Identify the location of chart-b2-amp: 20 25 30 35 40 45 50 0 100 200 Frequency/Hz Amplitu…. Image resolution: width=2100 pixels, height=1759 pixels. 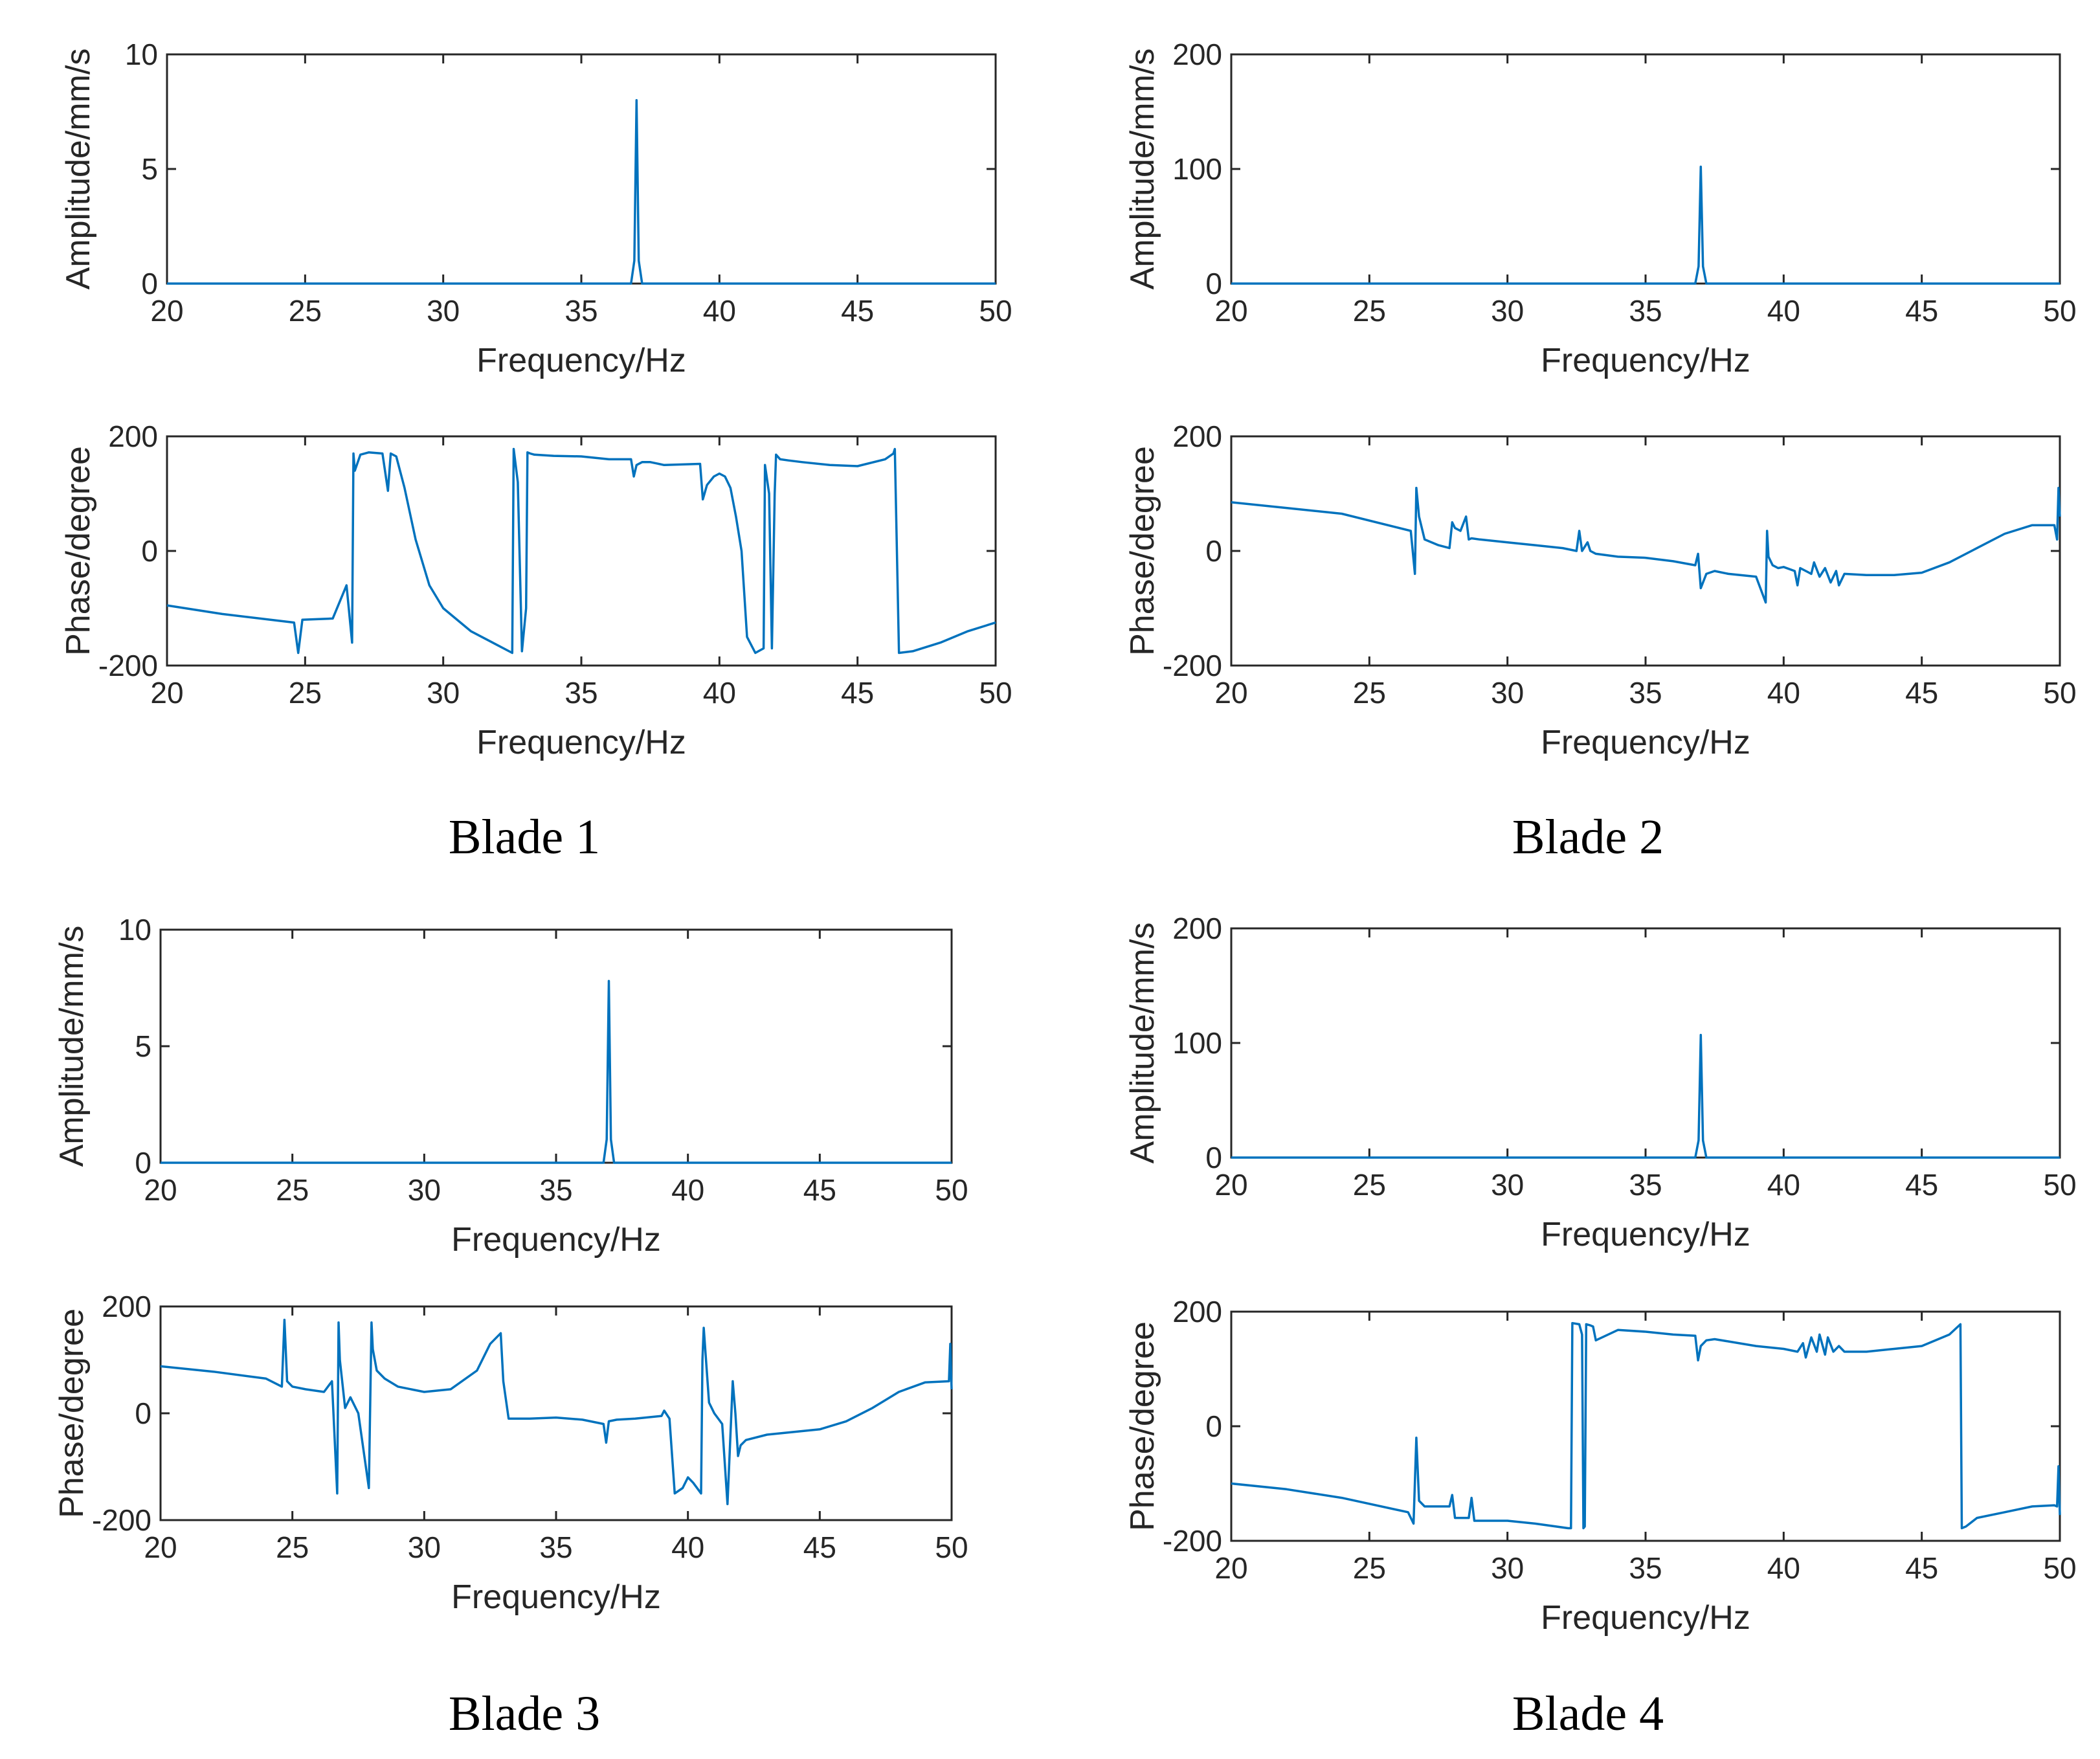
(1600, 208).